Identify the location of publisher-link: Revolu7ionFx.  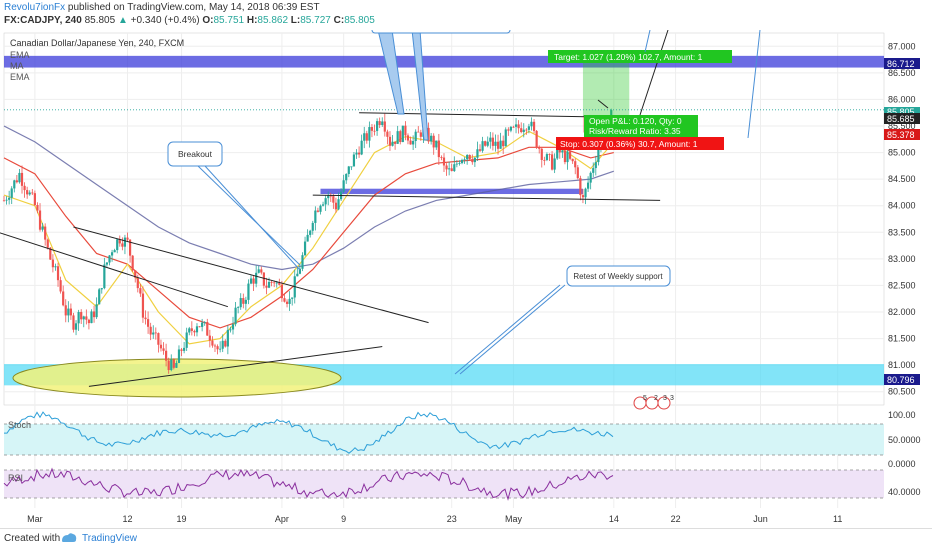
(35, 7).